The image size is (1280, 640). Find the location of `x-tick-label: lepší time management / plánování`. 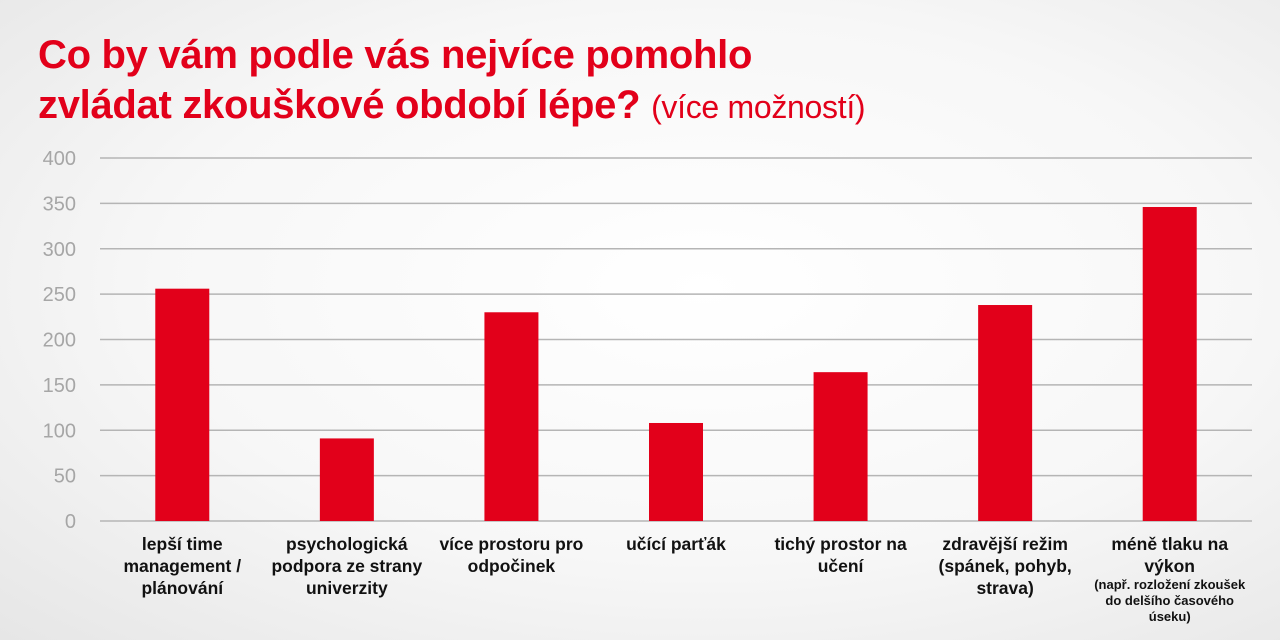

x-tick-label: lepší time management / plánování is located at coordinates (182, 566).